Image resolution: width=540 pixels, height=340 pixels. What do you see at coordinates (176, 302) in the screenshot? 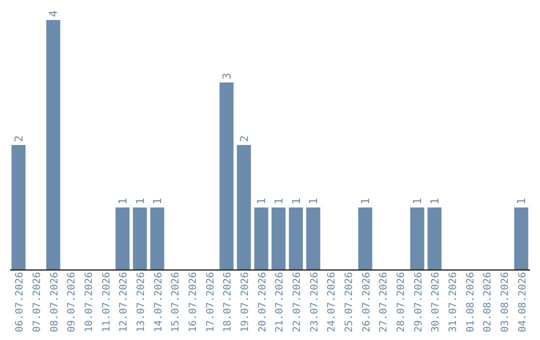
I see `x-tick-label: 15.07.2026` at bounding box center [176, 302].